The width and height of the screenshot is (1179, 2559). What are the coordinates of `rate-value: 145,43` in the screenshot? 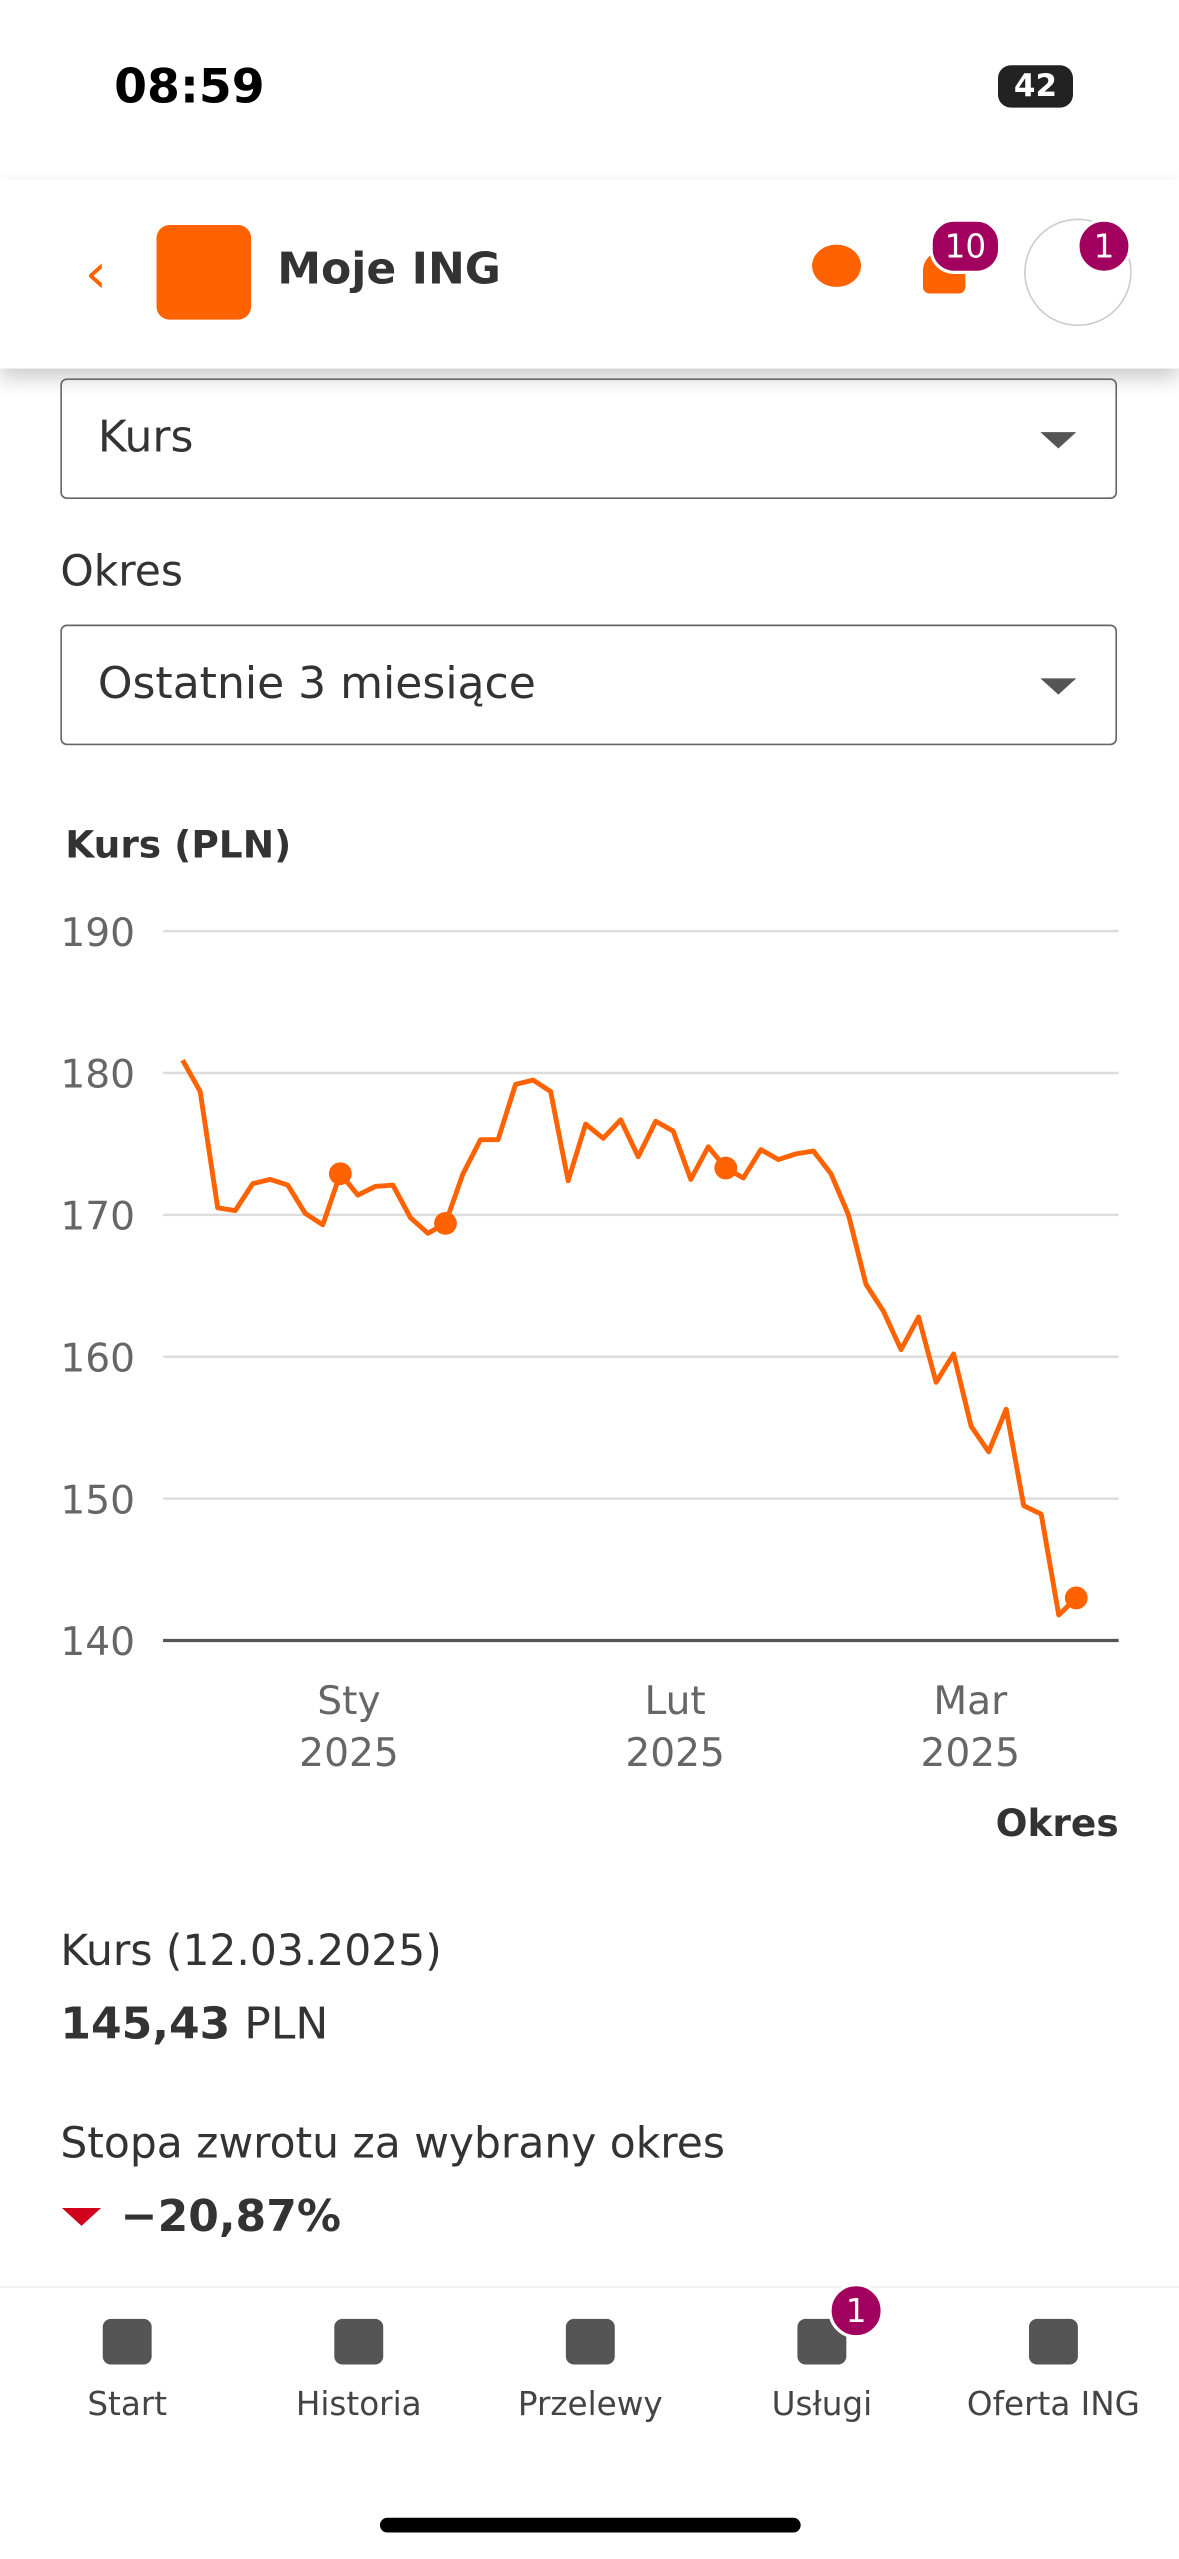 It's located at (145, 2024).